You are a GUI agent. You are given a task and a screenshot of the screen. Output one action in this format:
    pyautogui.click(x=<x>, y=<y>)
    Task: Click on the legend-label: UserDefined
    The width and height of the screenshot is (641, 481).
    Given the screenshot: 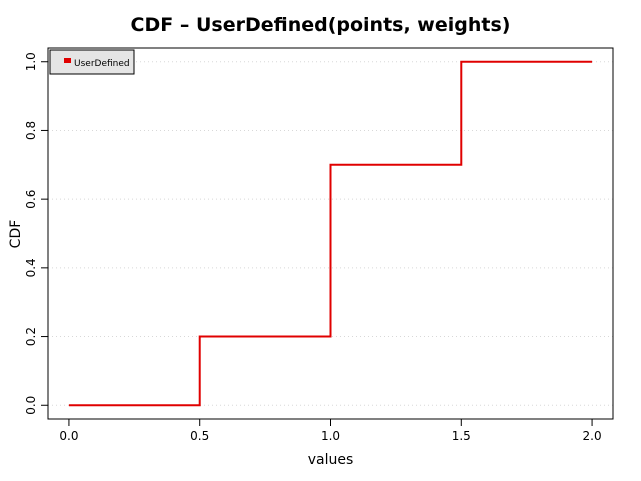 What is the action you would take?
    pyautogui.click(x=102, y=64)
    